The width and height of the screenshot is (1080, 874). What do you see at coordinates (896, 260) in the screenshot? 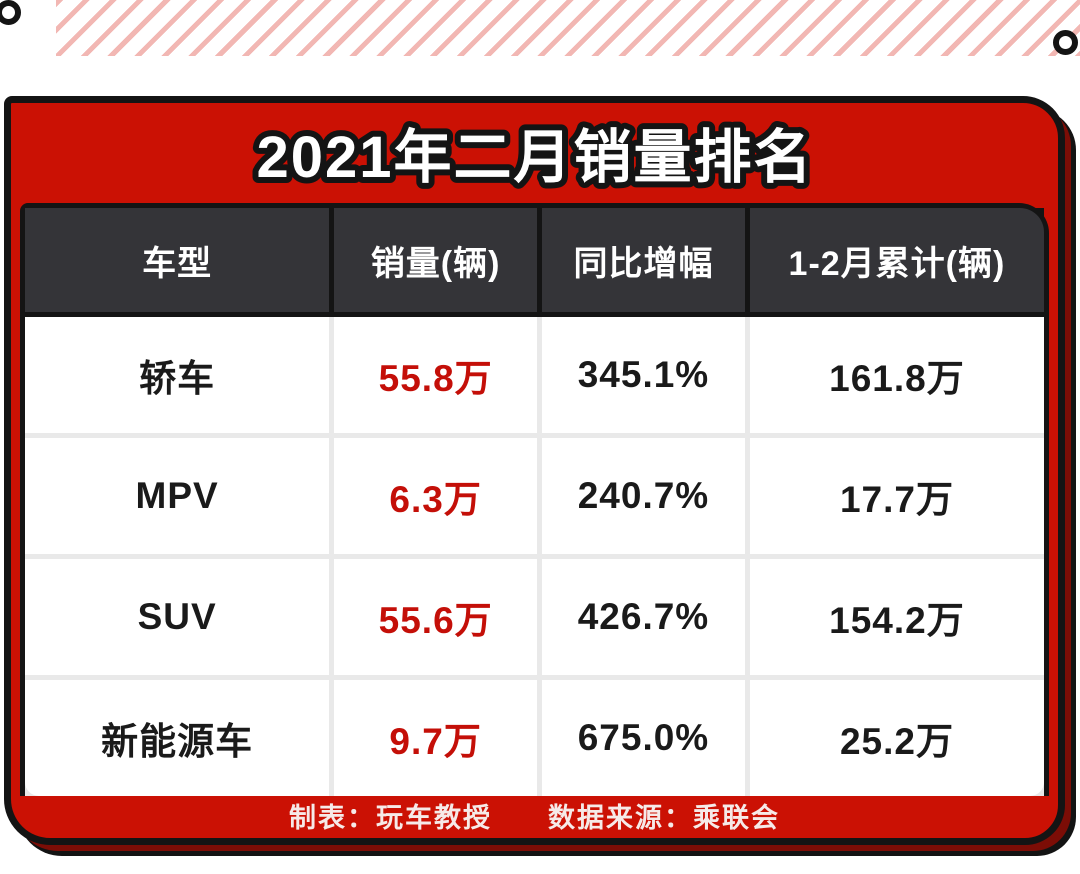
I see `header-cell-cumulative: 1-2月累计(辆)` at bounding box center [896, 260].